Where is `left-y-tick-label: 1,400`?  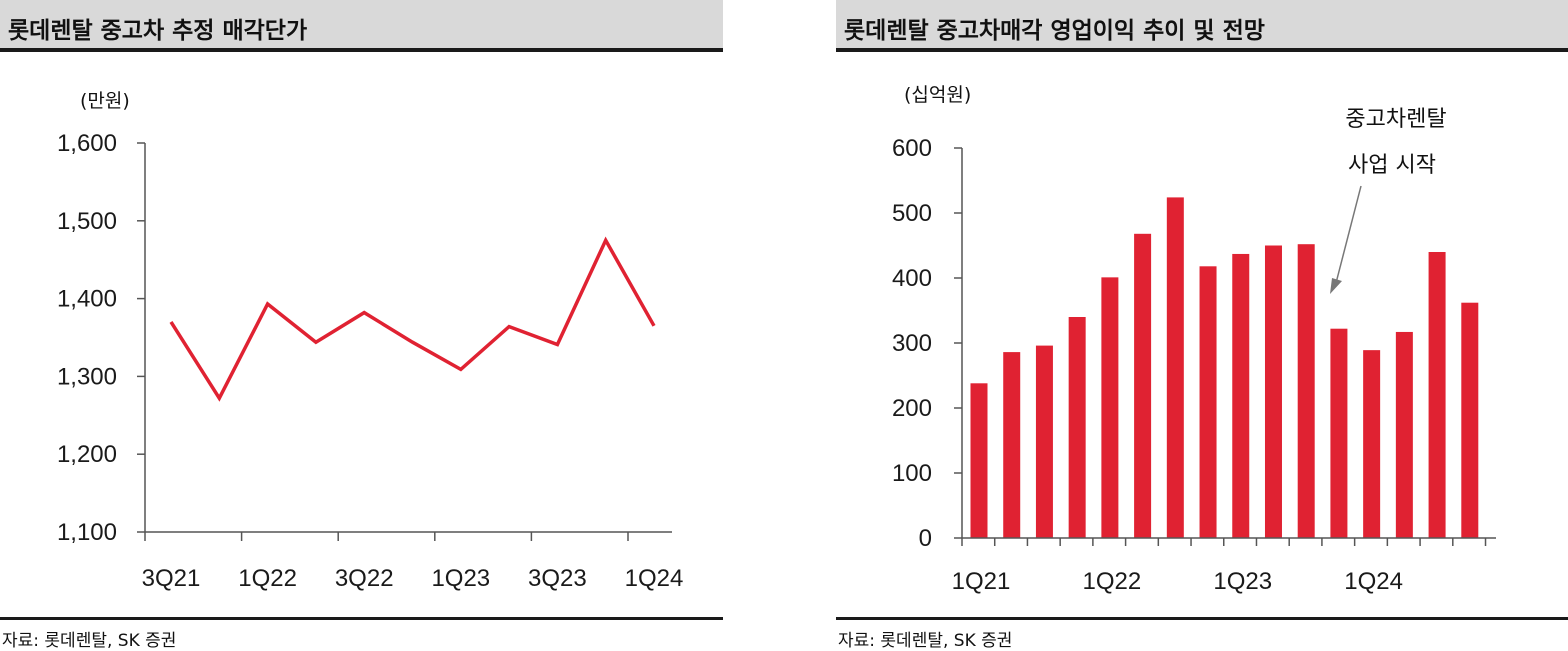 left-y-tick-label: 1,400 is located at coordinates (87, 299).